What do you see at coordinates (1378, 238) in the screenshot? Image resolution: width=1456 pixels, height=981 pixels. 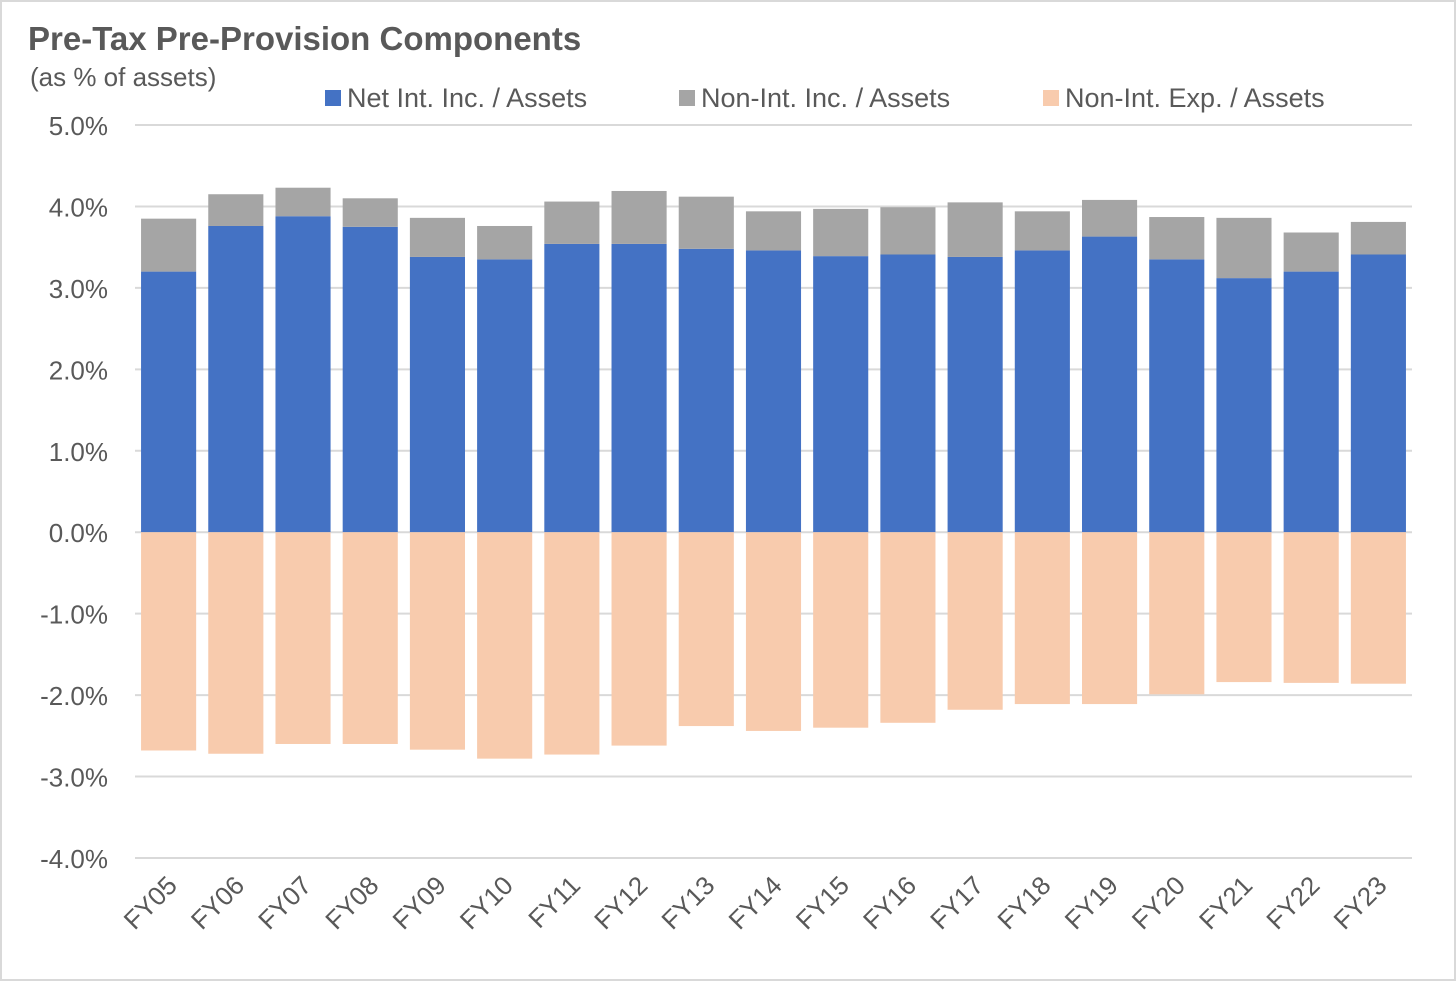 I see `bar-non-int-inc-fy23` at bounding box center [1378, 238].